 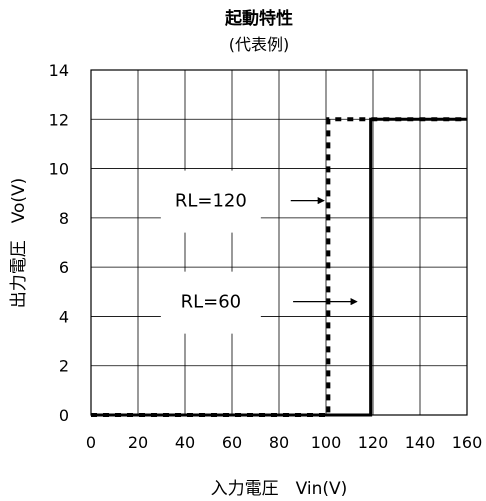 I want to click on y-axis-label: 出力電圧 Vo(V), so click(x=19, y=243).